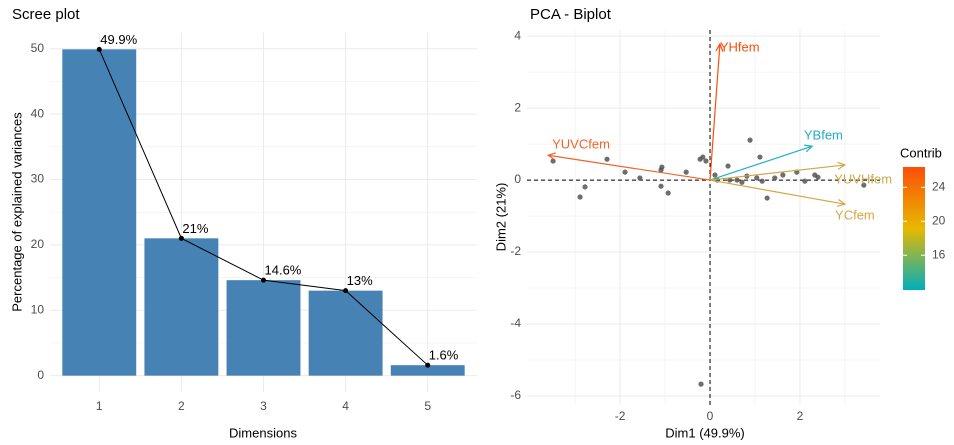  What do you see at coordinates (855, 215) in the screenshot?
I see `arrow-label: YCfem` at bounding box center [855, 215].